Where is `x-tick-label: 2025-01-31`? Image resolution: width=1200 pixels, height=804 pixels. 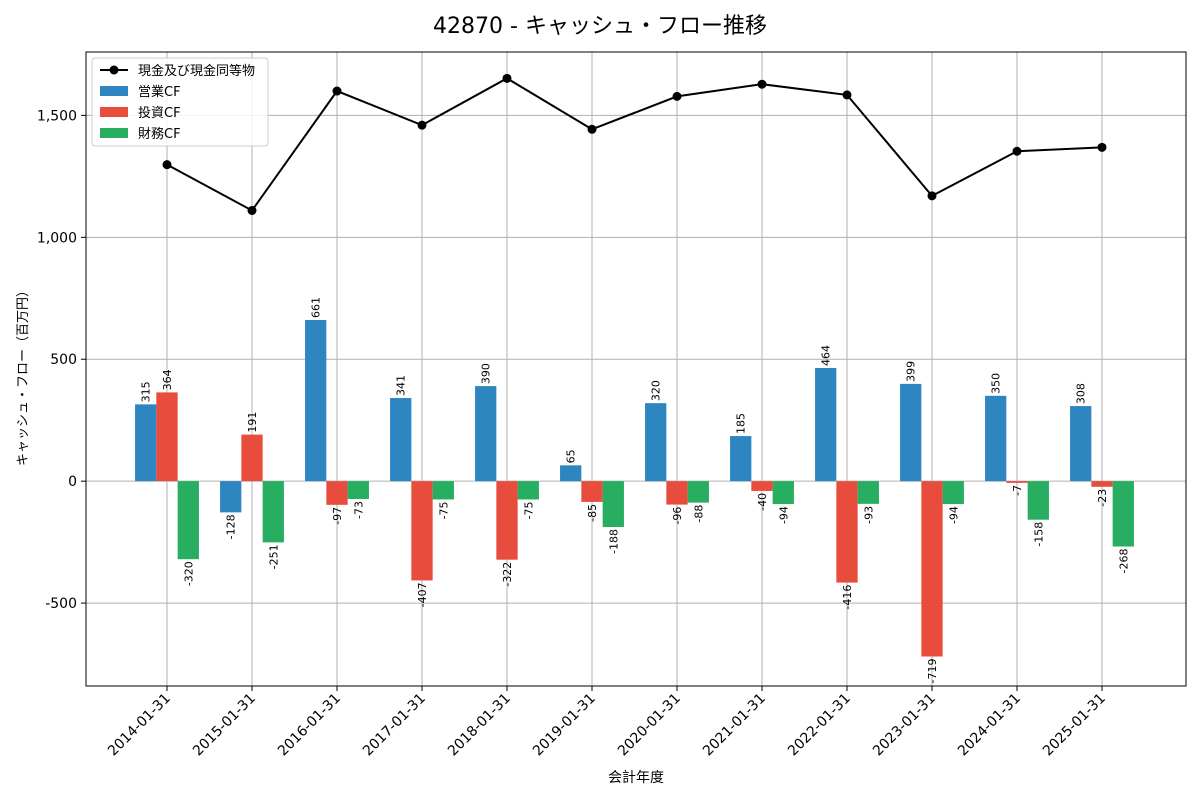
x-tick-label: 2025-01-31 is located at coordinates (1074, 725).